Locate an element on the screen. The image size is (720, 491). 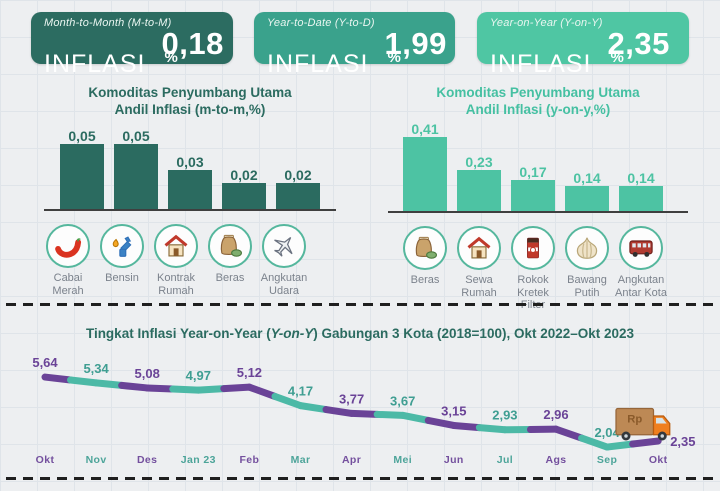
card-value: 0,18 is located at coordinates (192, 43).